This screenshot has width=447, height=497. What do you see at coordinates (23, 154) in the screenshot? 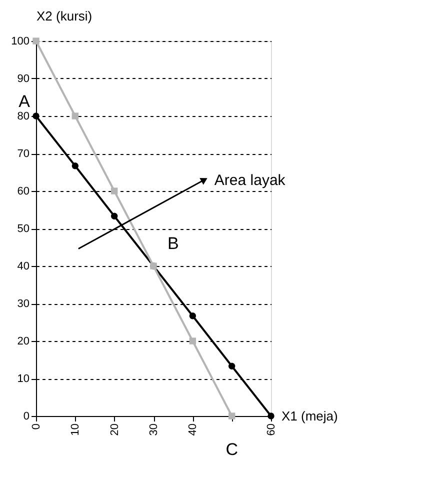
I see `y-tick-label: 70` at bounding box center [23, 154].